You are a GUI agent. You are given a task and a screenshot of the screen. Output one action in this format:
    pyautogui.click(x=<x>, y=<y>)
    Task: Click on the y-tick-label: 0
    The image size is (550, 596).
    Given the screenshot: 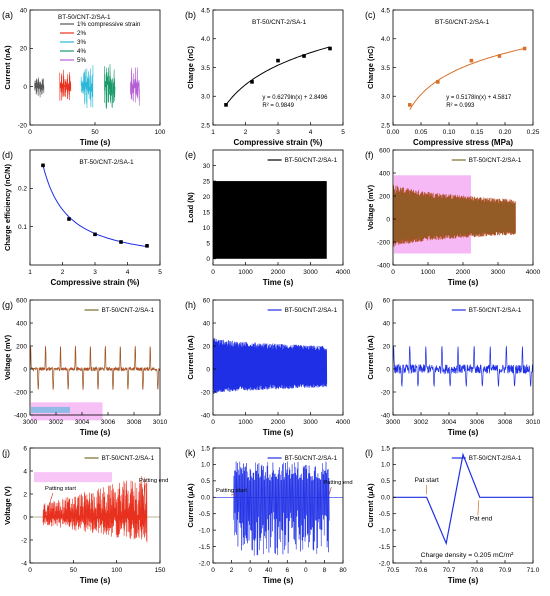 What is the action you would take?
    pyautogui.click(x=388, y=369)
    